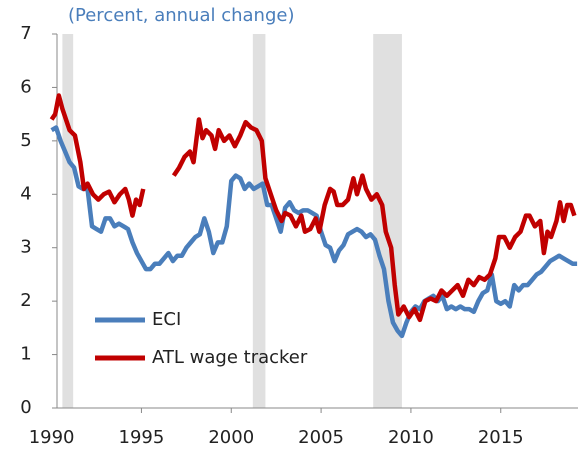 This screenshot has width=581, height=458. Describe the element at coordinates (25, 86) in the screenshot. I see `y-tick-label: 6` at that location.